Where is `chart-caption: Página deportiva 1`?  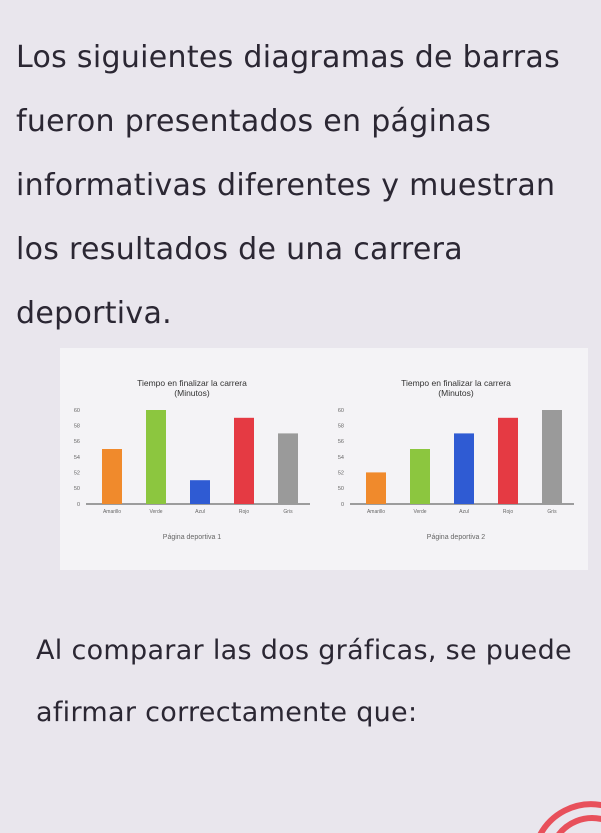
chart-caption: Página deportiva 1 is located at coordinates (192, 537).